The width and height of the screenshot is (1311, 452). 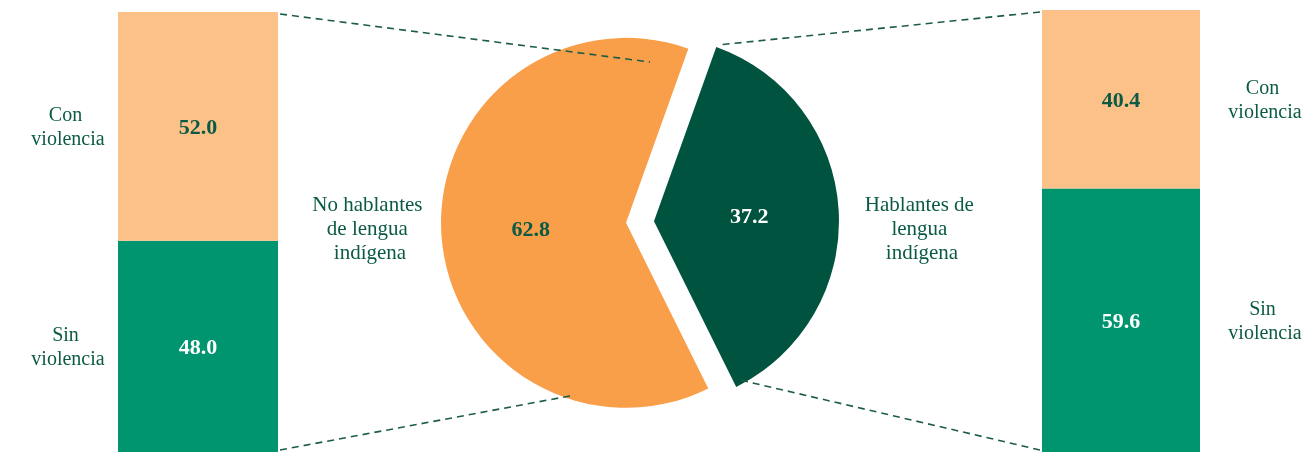 I want to click on data-label: 62.8, so click(x=530, y=228).